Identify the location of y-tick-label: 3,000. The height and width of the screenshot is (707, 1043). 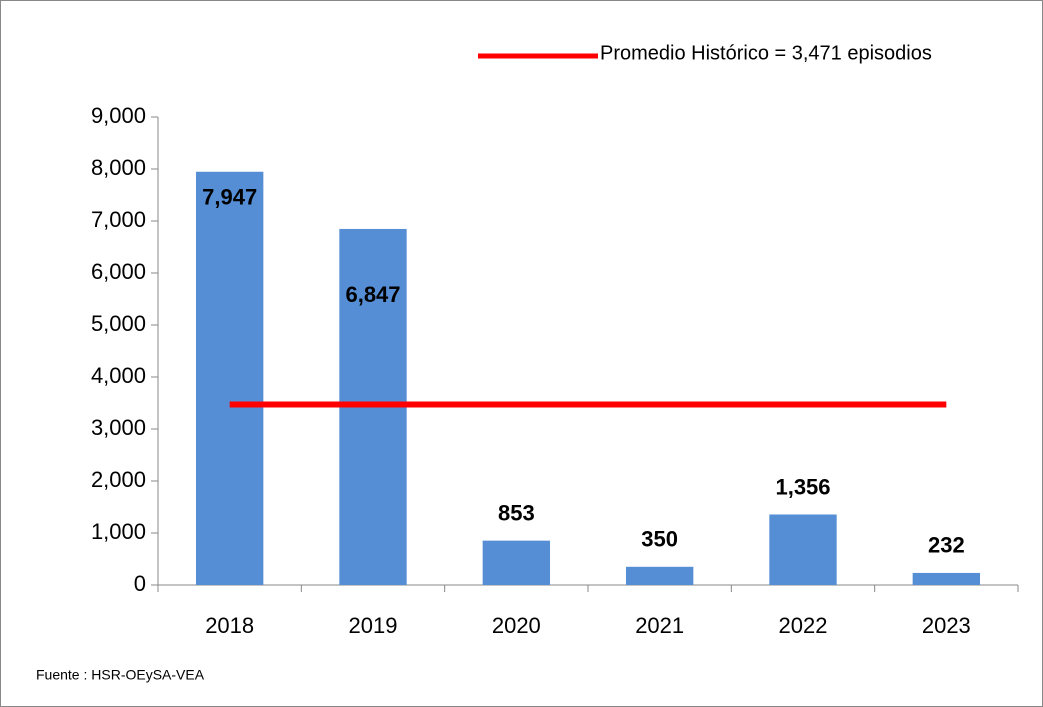
(118, 427).